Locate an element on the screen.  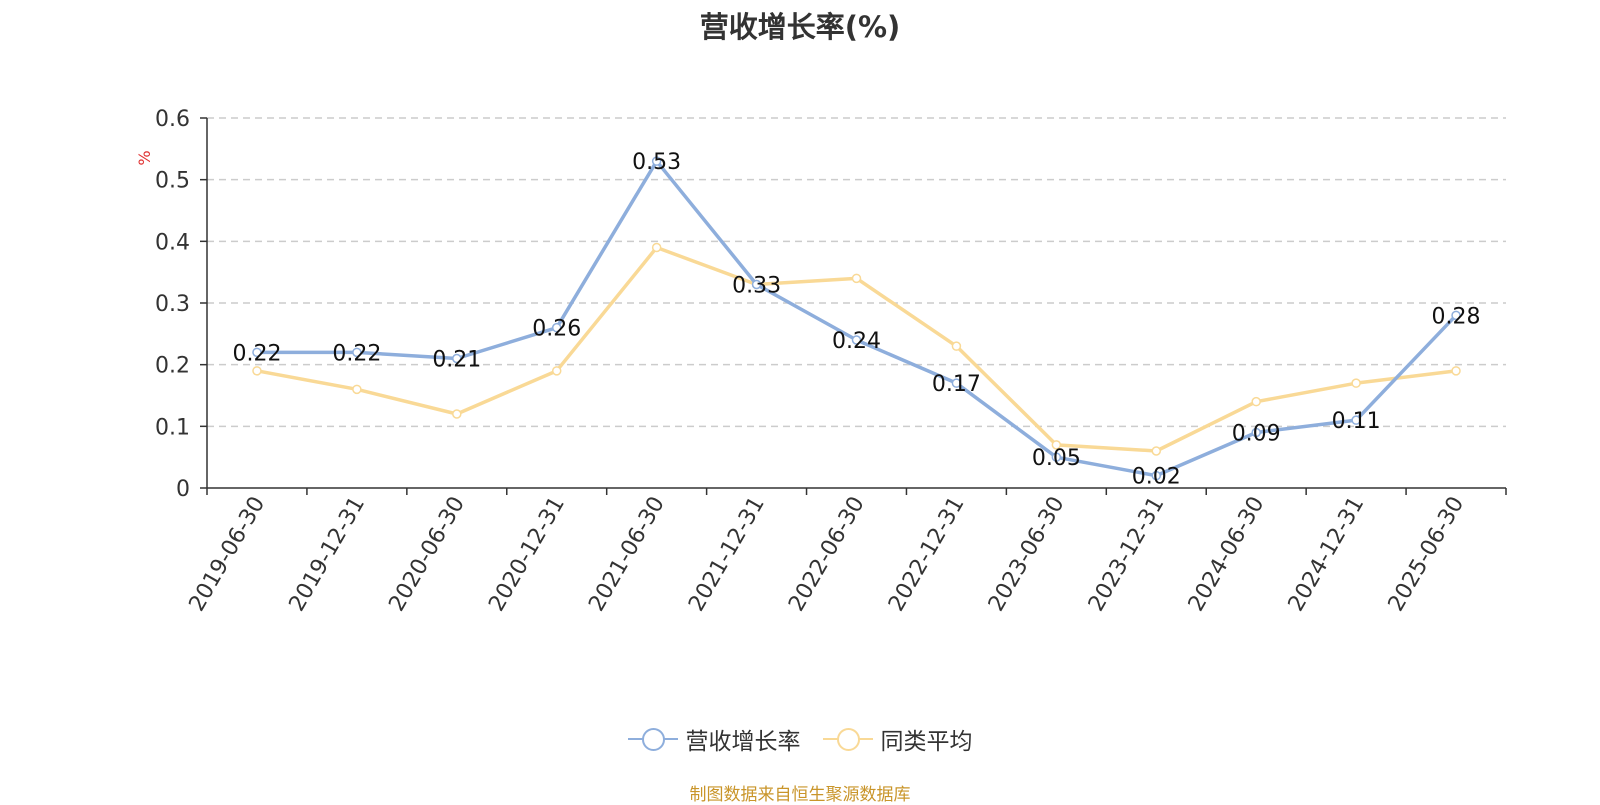
data-label: 0.11 is located at coordinates (1356, 421).